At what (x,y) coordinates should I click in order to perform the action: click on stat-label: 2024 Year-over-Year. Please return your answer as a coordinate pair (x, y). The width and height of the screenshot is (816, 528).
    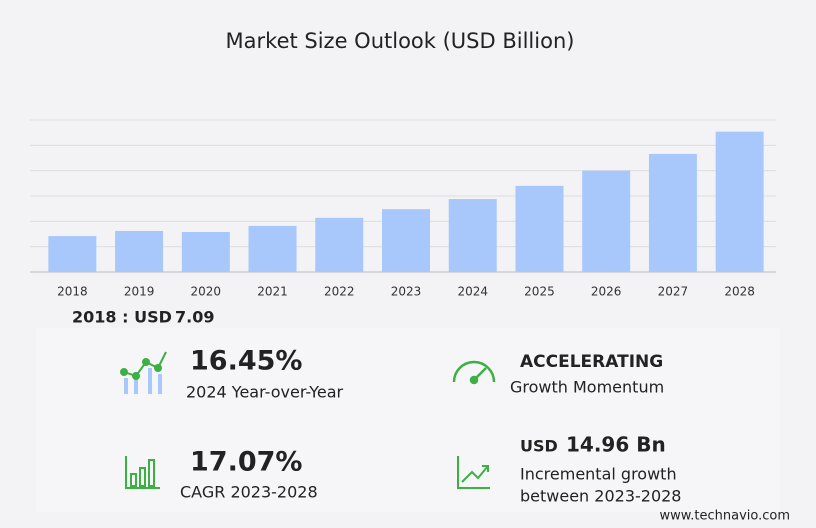
    Looking at the image, I should click on (265, 392).